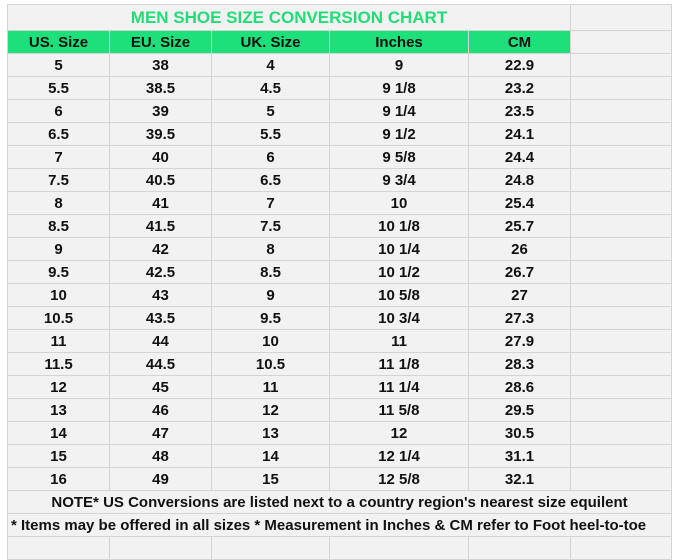 This screenshot has height=560, width=676. Describe the element at coordinates (160, 341) in the screenshot. I see `table-cell: 44` at that location.